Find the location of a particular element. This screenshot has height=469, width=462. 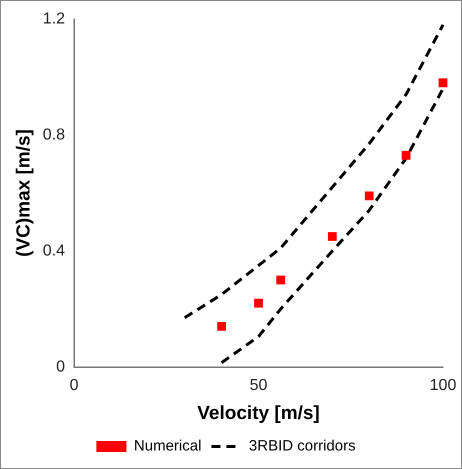

x-tick-label: 0 is located at coordinates (74, 385).